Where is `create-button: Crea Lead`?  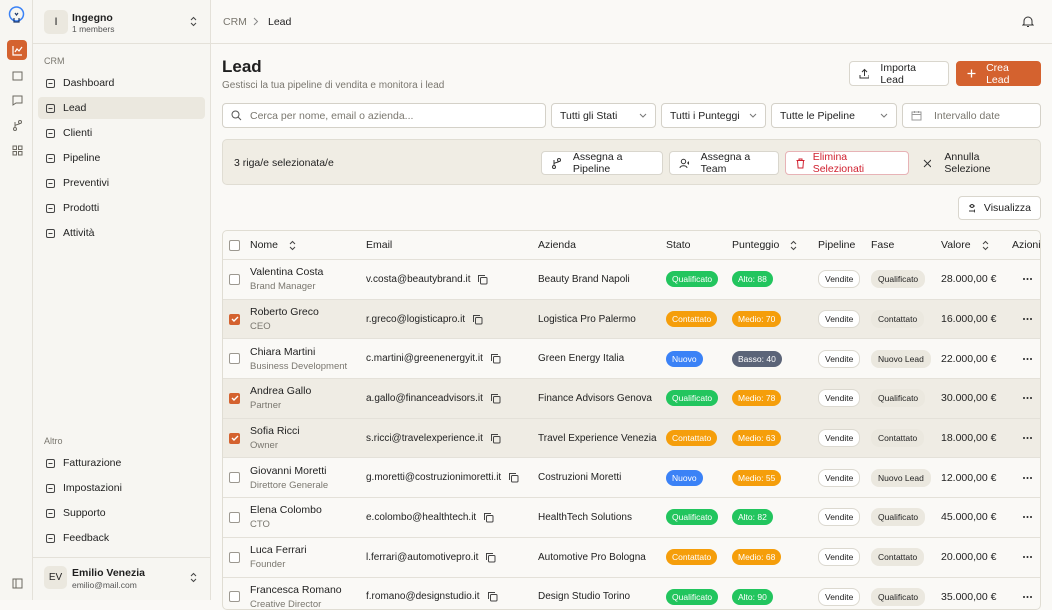
create-button: Crea Lead is located at coordinates (998, 73).